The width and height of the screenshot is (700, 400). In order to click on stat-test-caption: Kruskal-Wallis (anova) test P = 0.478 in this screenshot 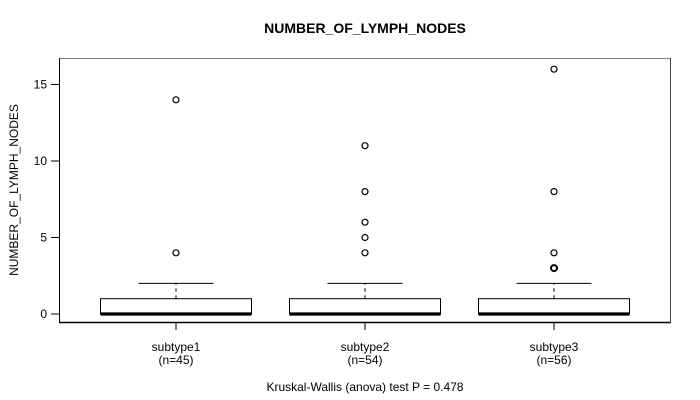, I will do `click(364, 387)`.